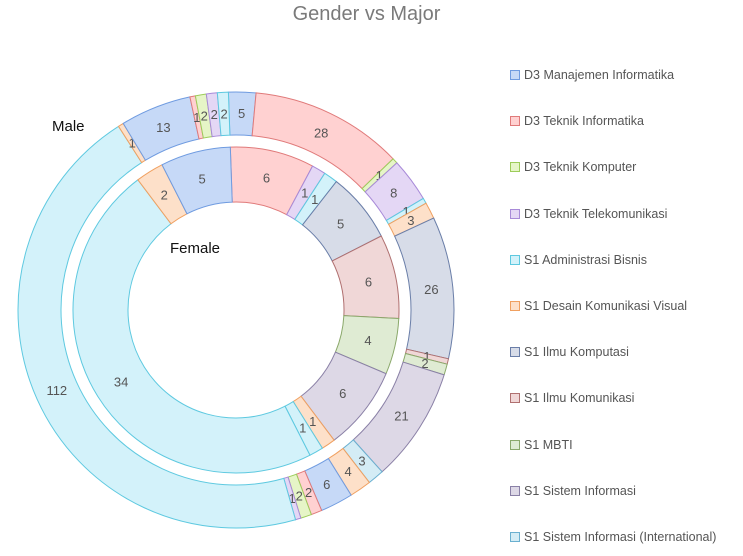  I want to click on legend-item: S1 Sistem Informasi (International), so click(613, 537).